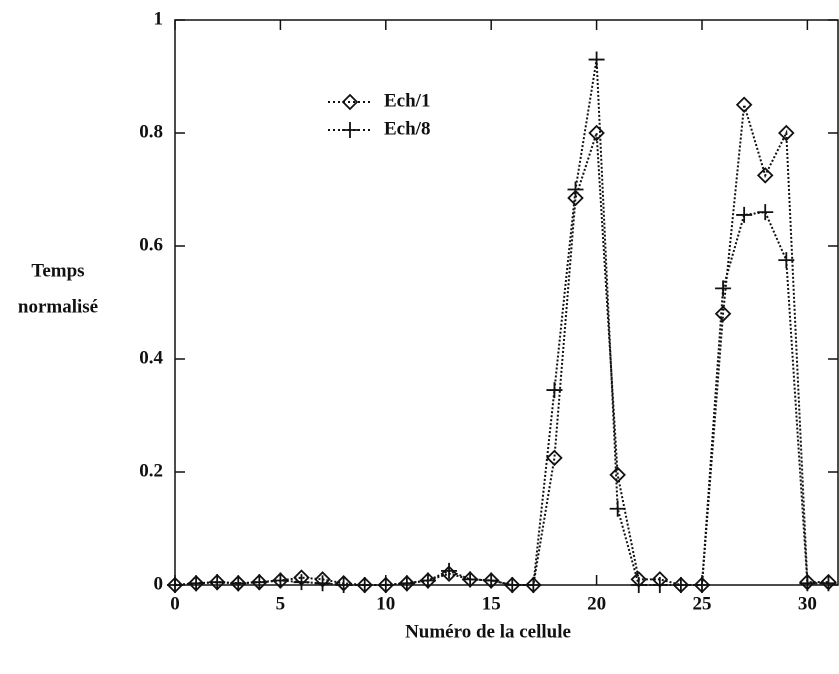 This screenshot has width=839, height=674. Describe the element at coordinates (281, 603) in the screenshot. I see `x-tick-label: 5` at that location.